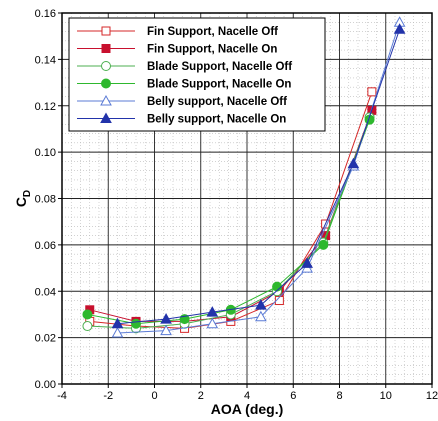 This screenshot has width=438, height=421. I want to click on y-tick-label: 0.14, so click(45, 60).